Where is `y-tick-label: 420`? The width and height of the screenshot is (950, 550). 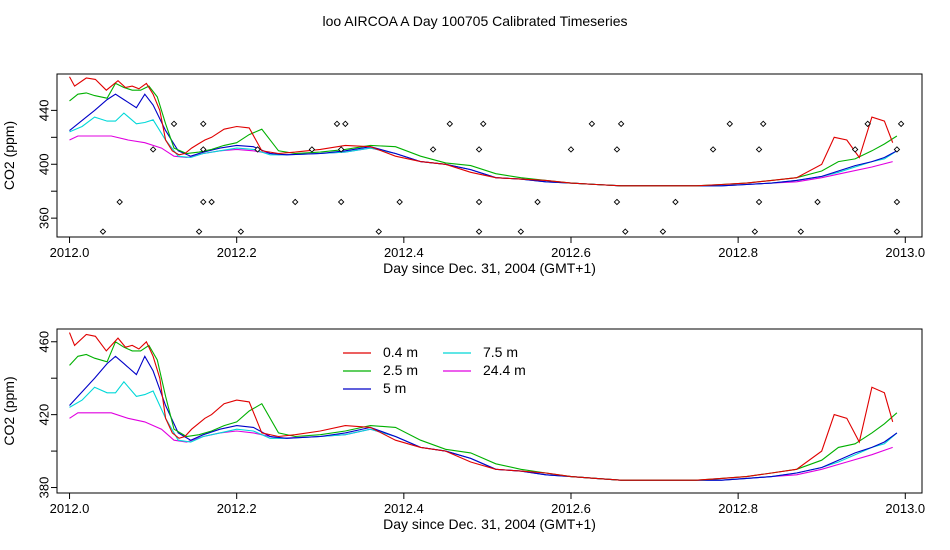
y-tick-label: 420 is located at coordinates (43, 415).